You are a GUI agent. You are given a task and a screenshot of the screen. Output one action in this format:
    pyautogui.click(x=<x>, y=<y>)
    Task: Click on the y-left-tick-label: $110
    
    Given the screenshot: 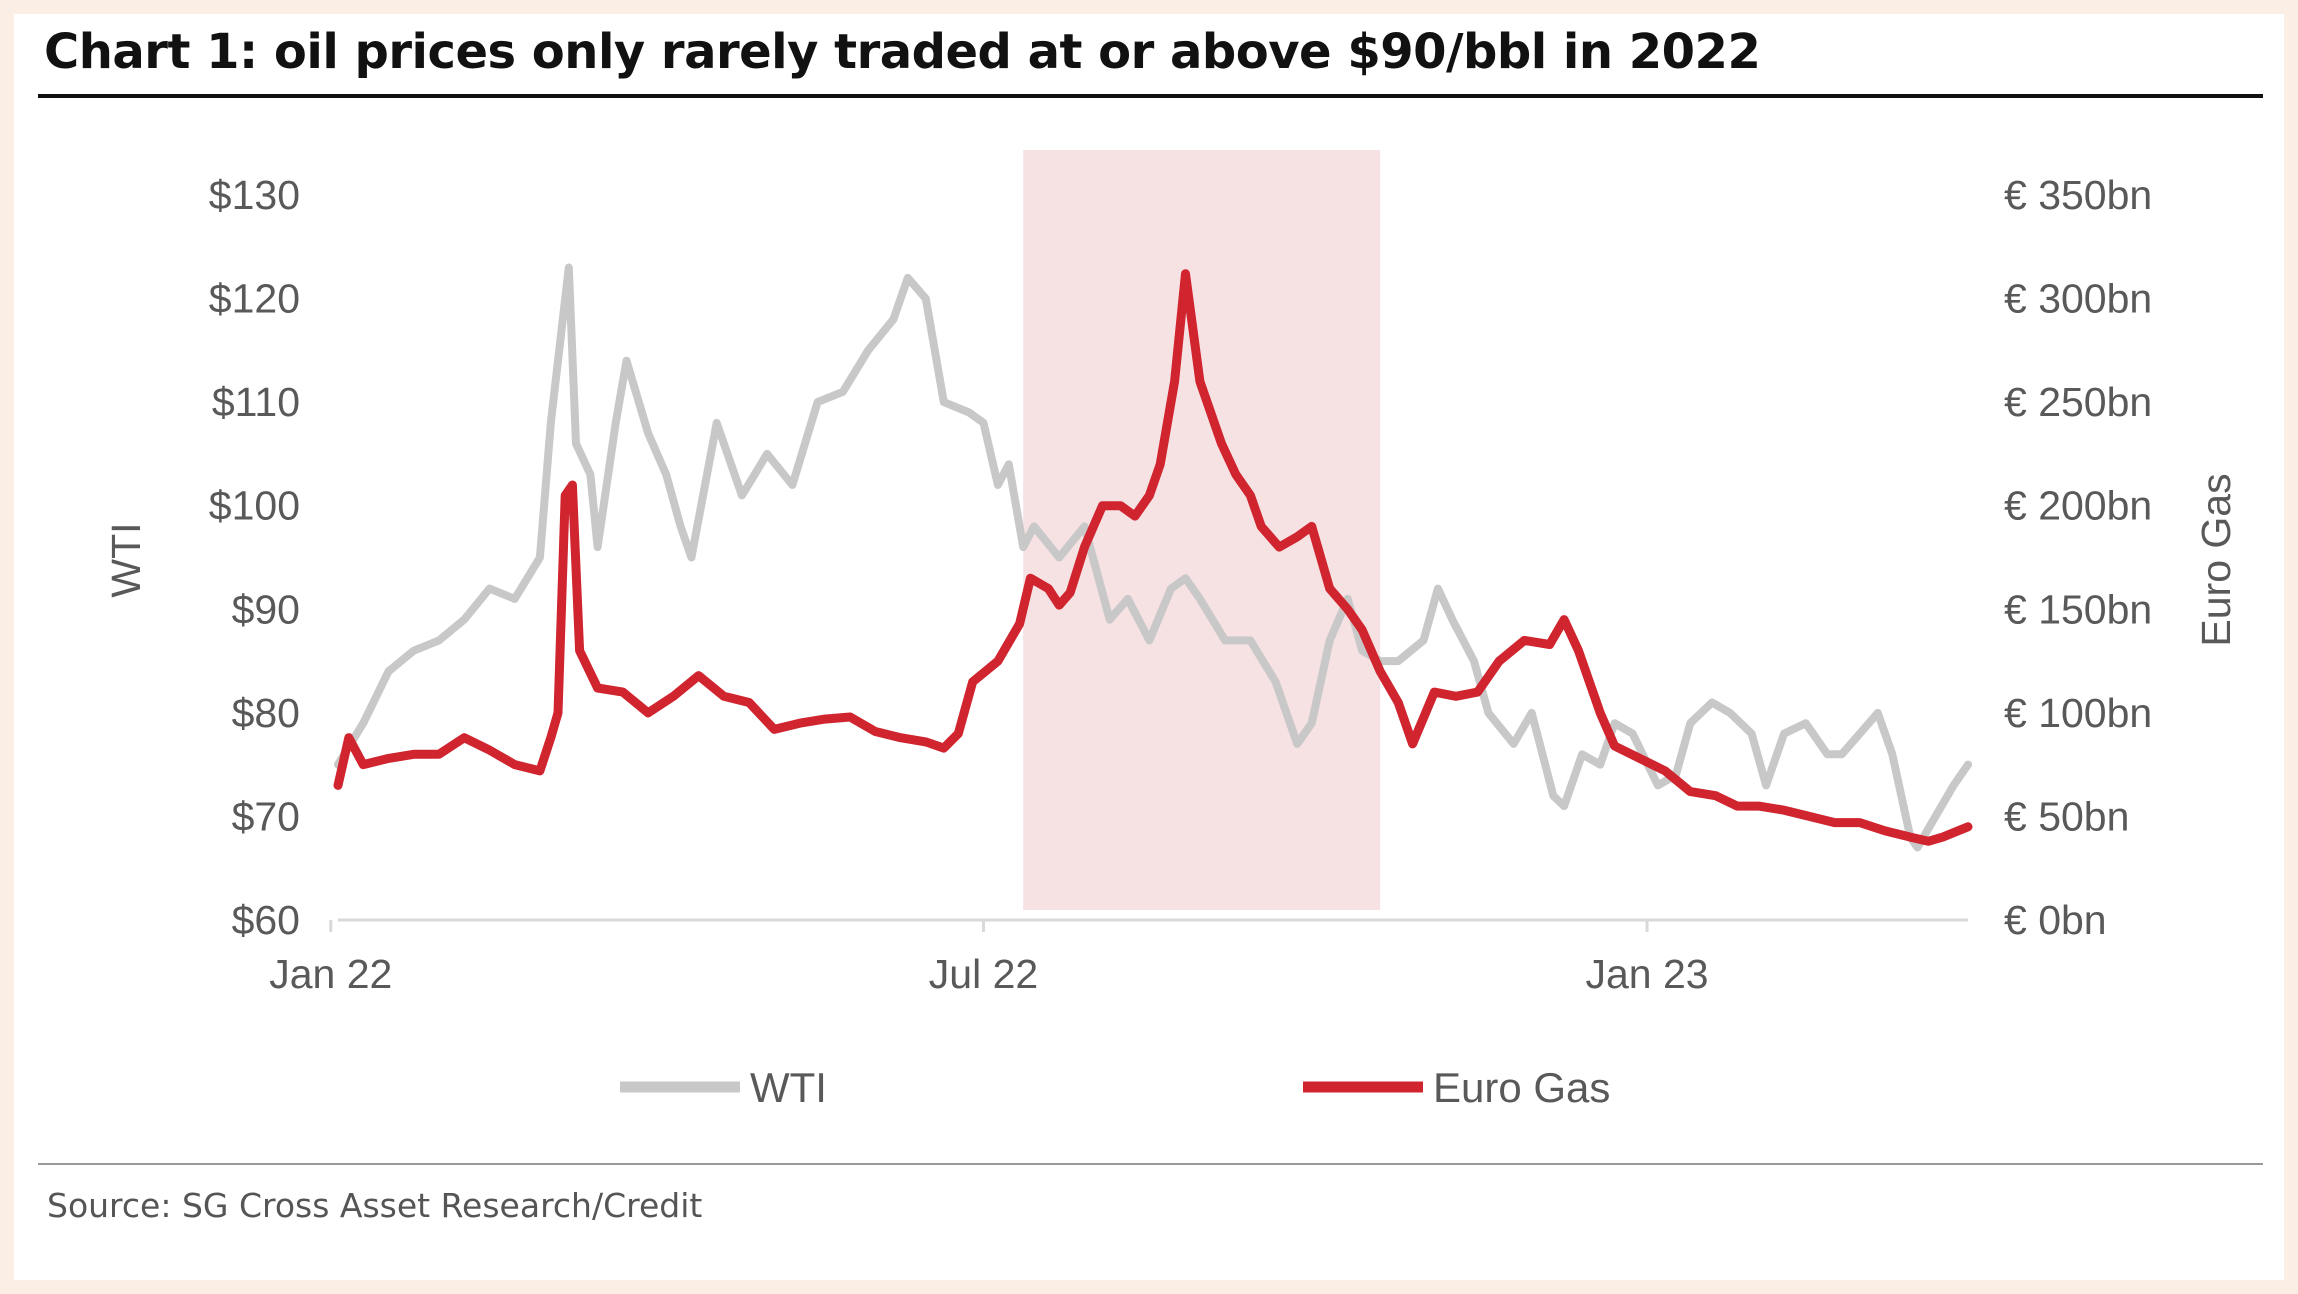 What is the action you would take?
    pyautogui.click(x=256, y=402)
    